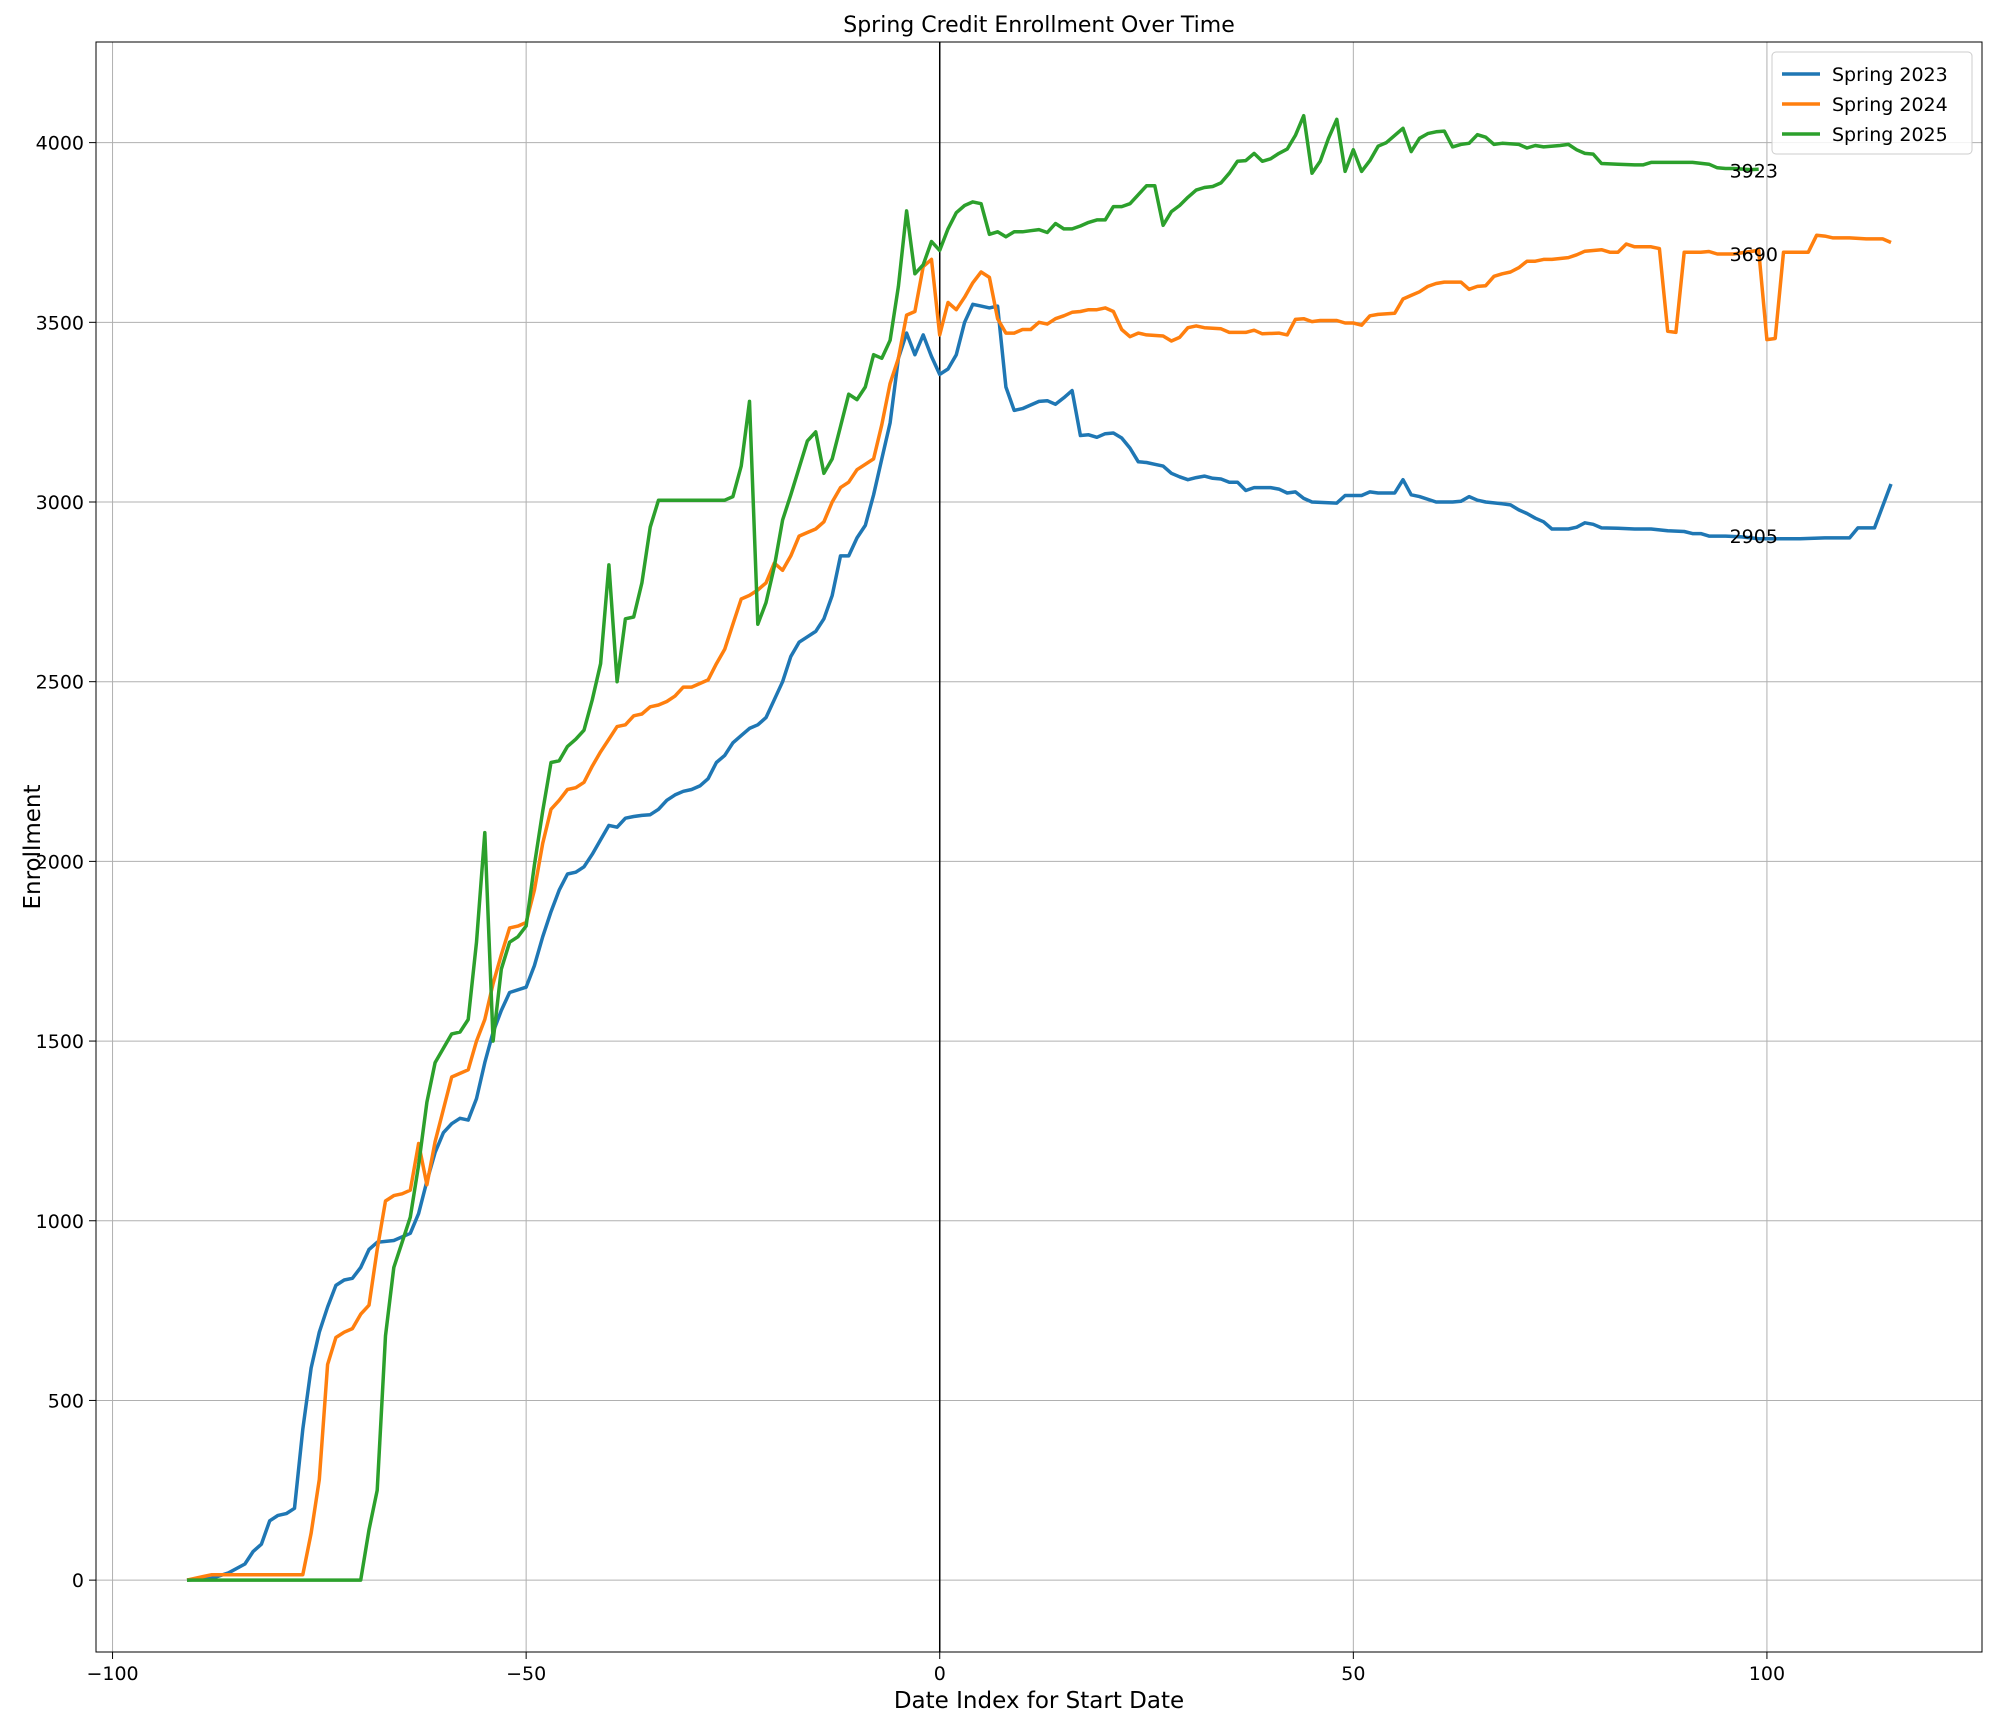  What do you see at coordinates (1890, 135) in the screenshot?
I see `legend-label-3: Spring 2025` at bounding box center [1890, 135].